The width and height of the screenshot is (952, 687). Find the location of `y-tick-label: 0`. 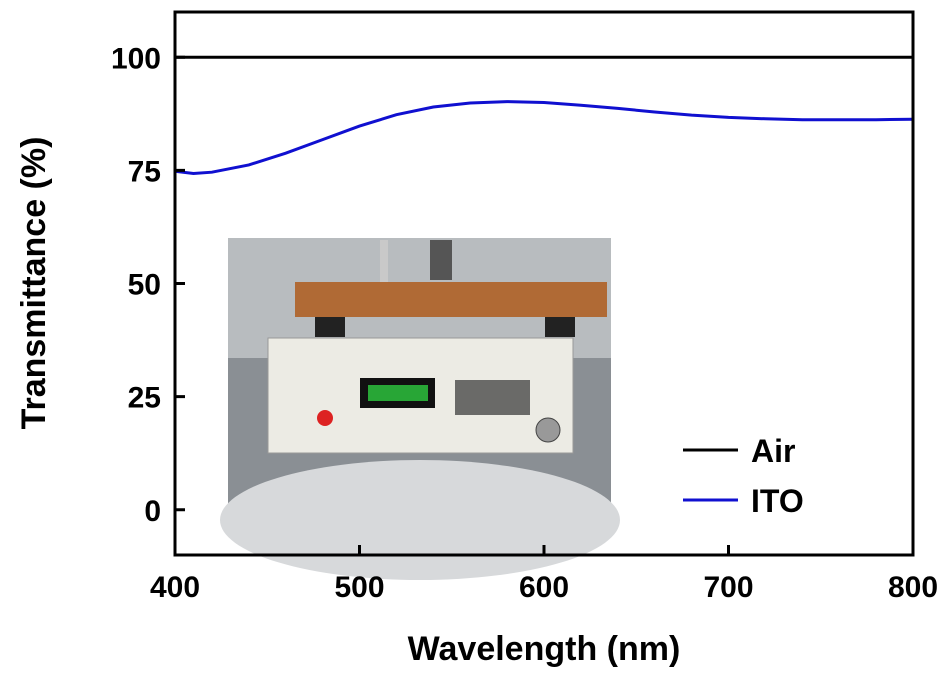

y-tick-label: 0 is located at coordinates (152, 511).